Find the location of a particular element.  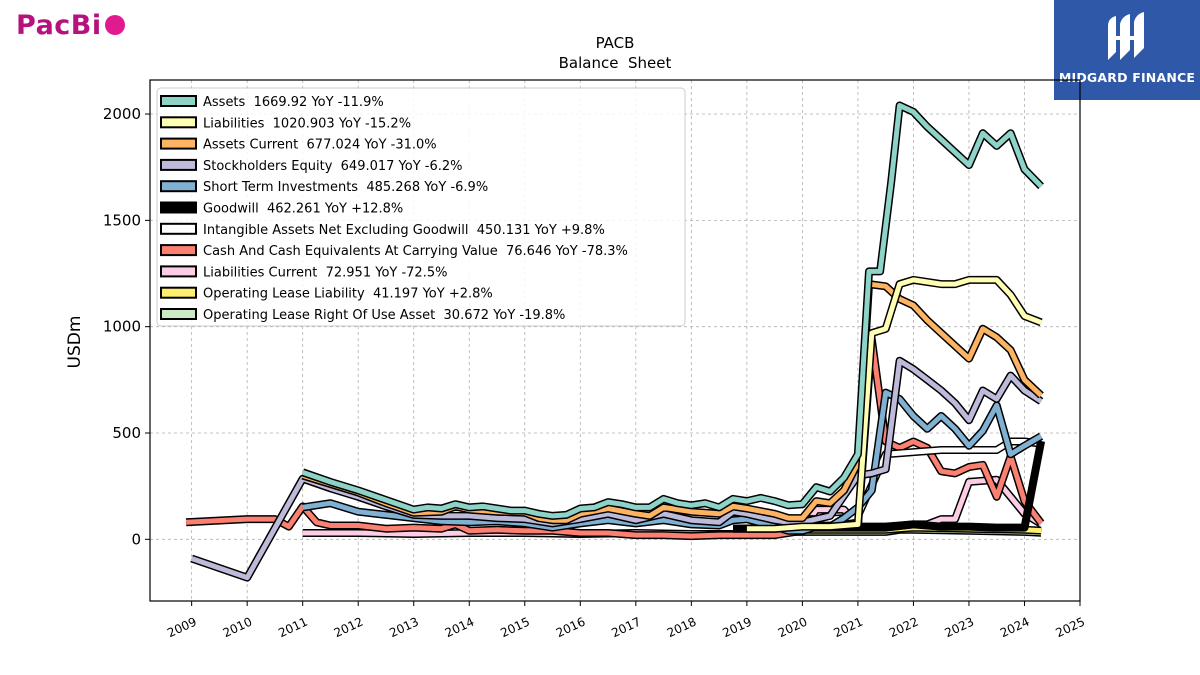

x-tick-label: 2023 is located at coordinates (959, 628).